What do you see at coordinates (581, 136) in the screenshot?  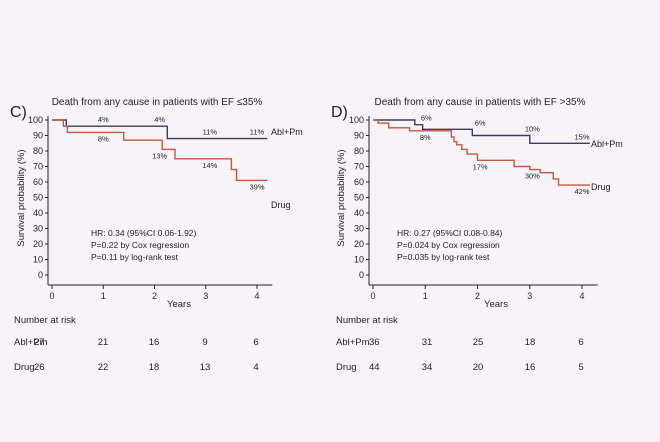 I see `annotation-label: 15%` at bounding box center [581, 136].